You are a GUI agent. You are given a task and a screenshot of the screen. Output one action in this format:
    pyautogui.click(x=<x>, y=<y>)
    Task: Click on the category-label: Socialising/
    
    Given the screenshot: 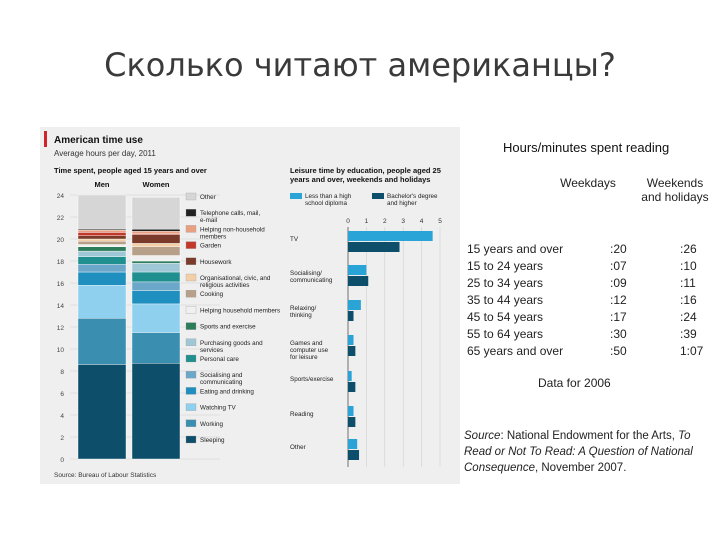 What is the action you would take?
    pyautogui.click(x=306, y=273)
    